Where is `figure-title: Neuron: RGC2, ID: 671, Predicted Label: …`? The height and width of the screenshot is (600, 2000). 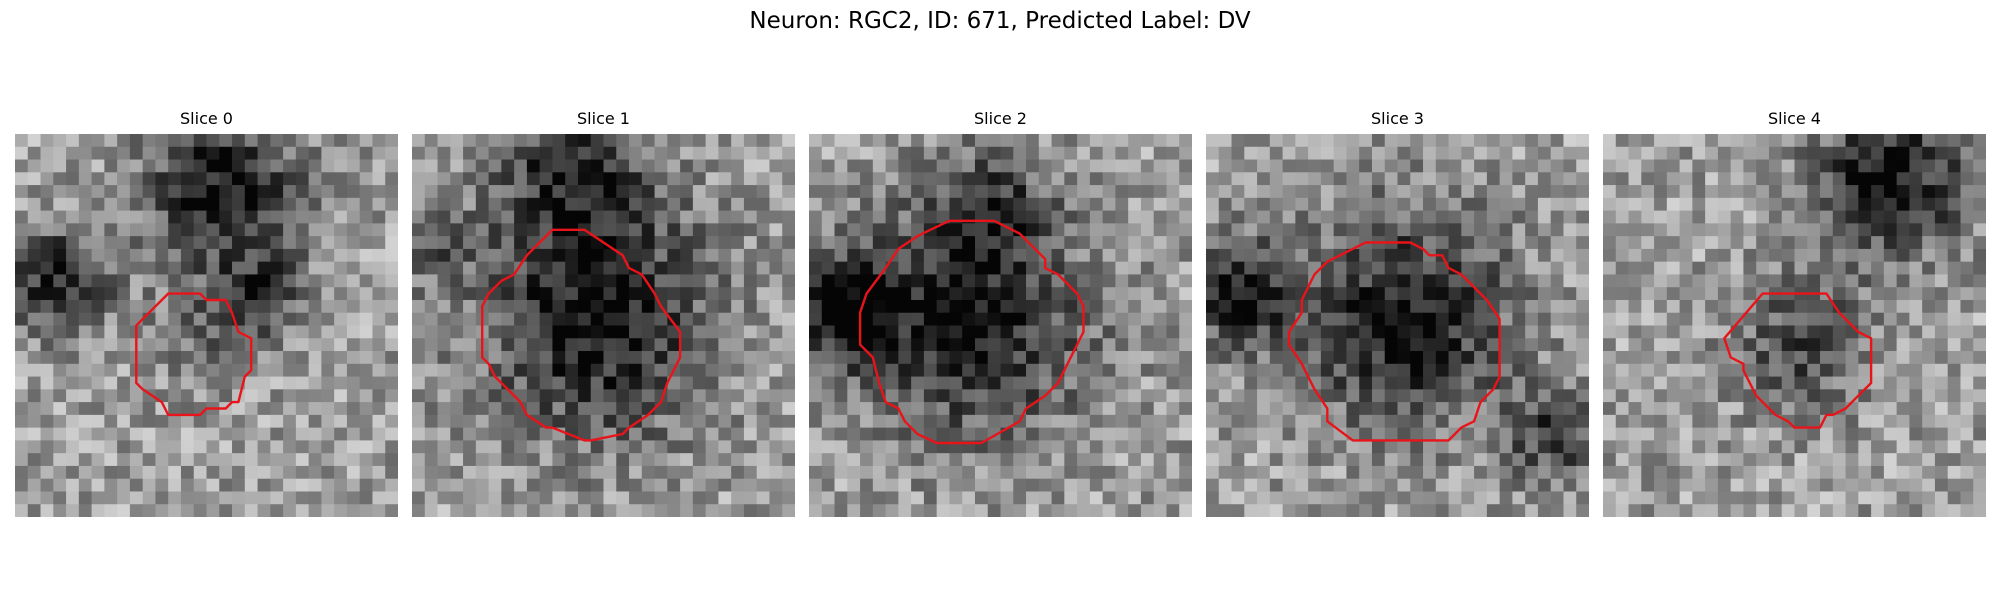 figure-title: Neuron: RGC2, ID: 671, Predicted Label: … is located at coordinates (1000, 21).